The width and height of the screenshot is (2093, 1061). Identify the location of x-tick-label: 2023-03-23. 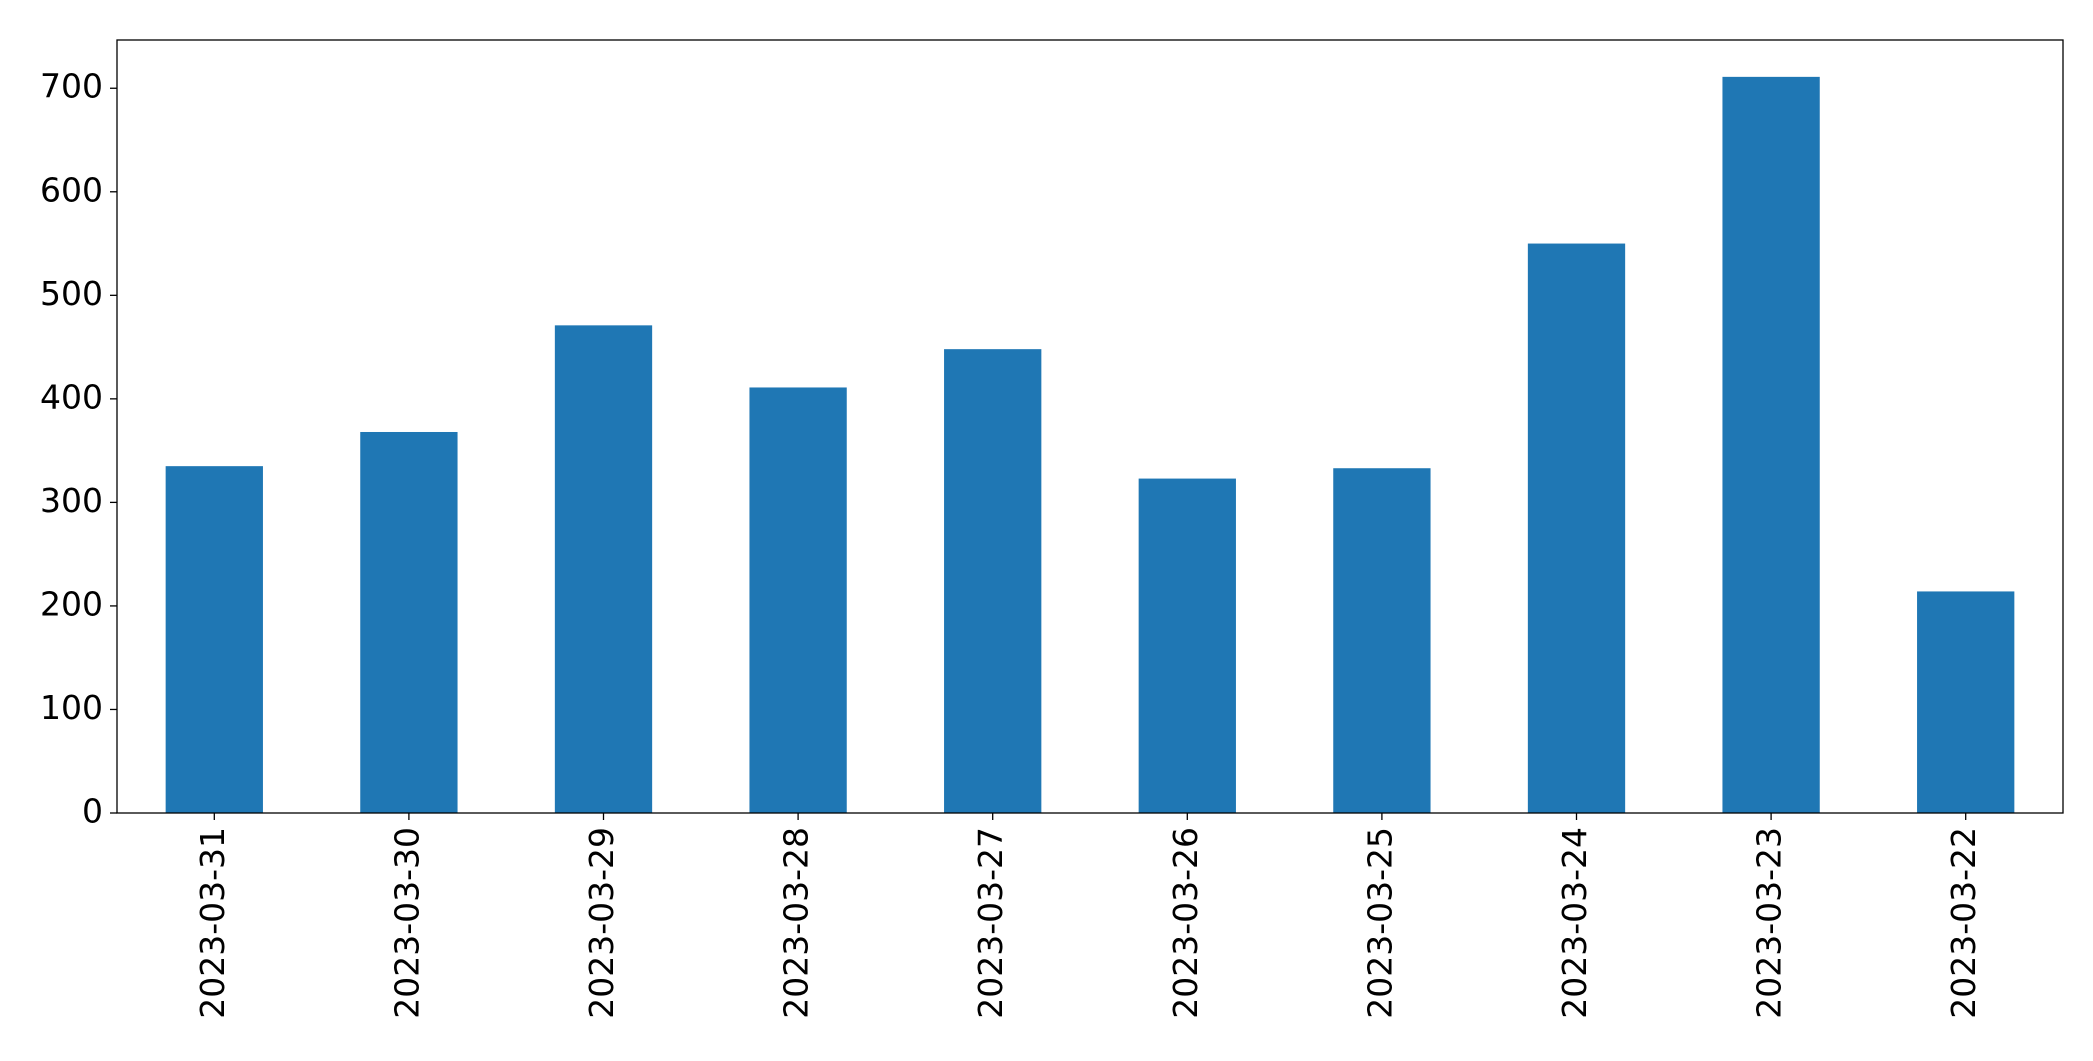
(1769, 923).